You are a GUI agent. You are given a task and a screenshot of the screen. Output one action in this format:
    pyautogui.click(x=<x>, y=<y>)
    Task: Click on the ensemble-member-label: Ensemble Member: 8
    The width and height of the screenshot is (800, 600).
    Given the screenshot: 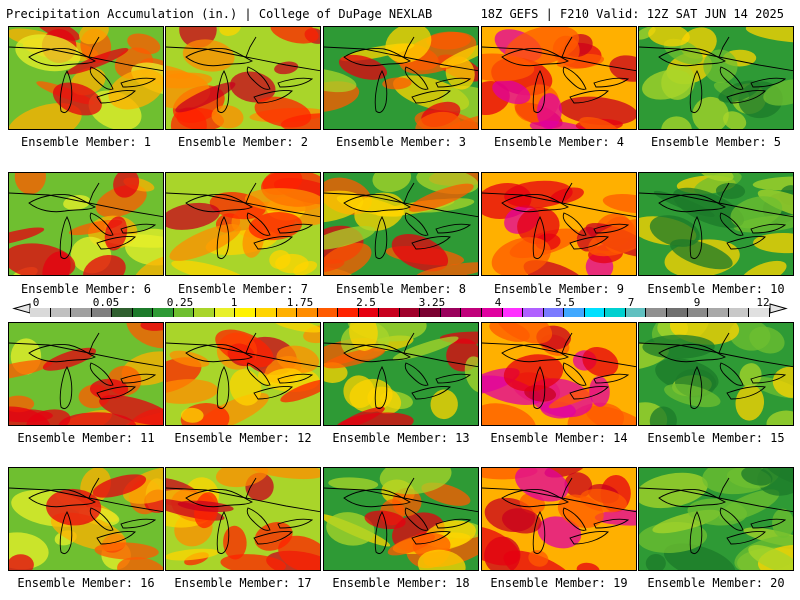 What is the action you would take?
    pyautogui.click(x=401, y=289)
    